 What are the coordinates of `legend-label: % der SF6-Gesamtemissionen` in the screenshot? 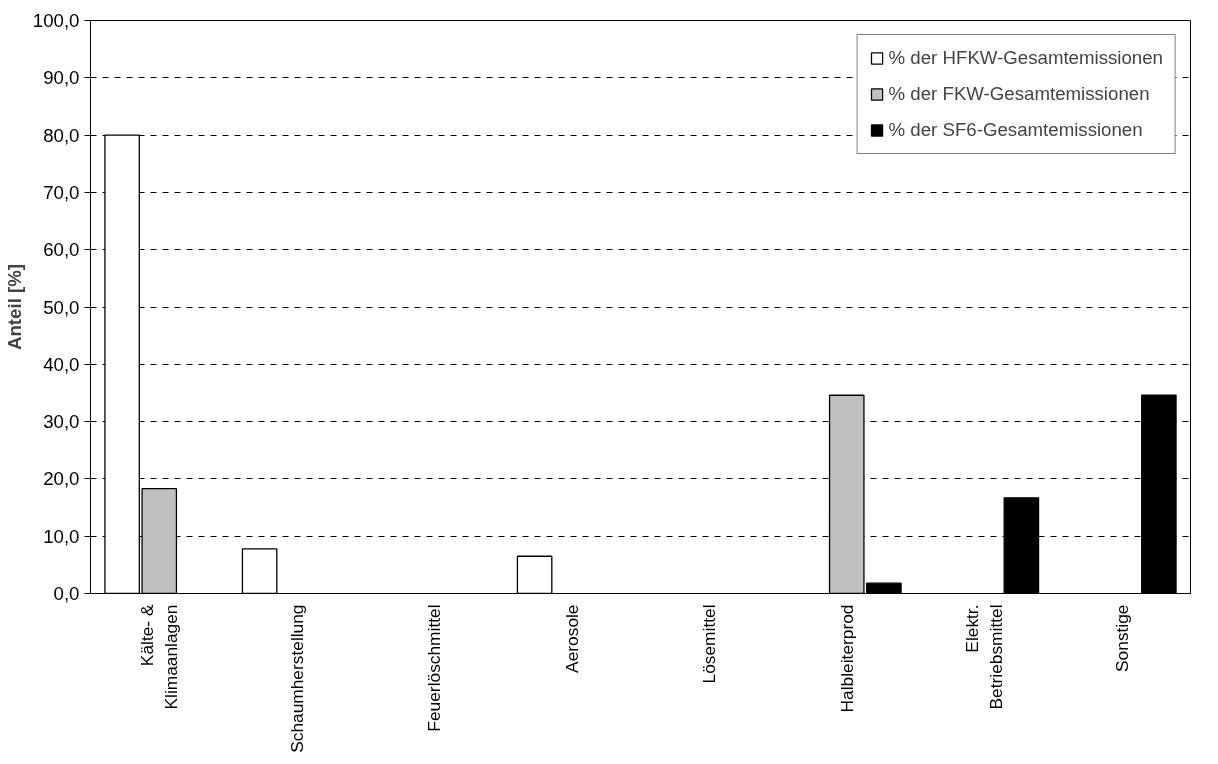 It's located at (1015, 130).